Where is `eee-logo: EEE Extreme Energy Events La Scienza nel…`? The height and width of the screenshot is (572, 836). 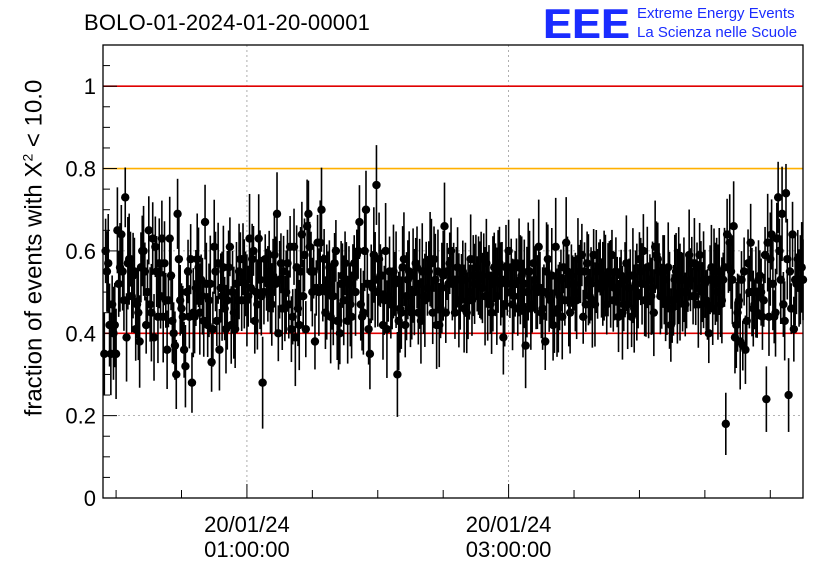 eee-logo: EEE Extreme Energy Events La Scienza nel… is located at coordinates (689, 24).